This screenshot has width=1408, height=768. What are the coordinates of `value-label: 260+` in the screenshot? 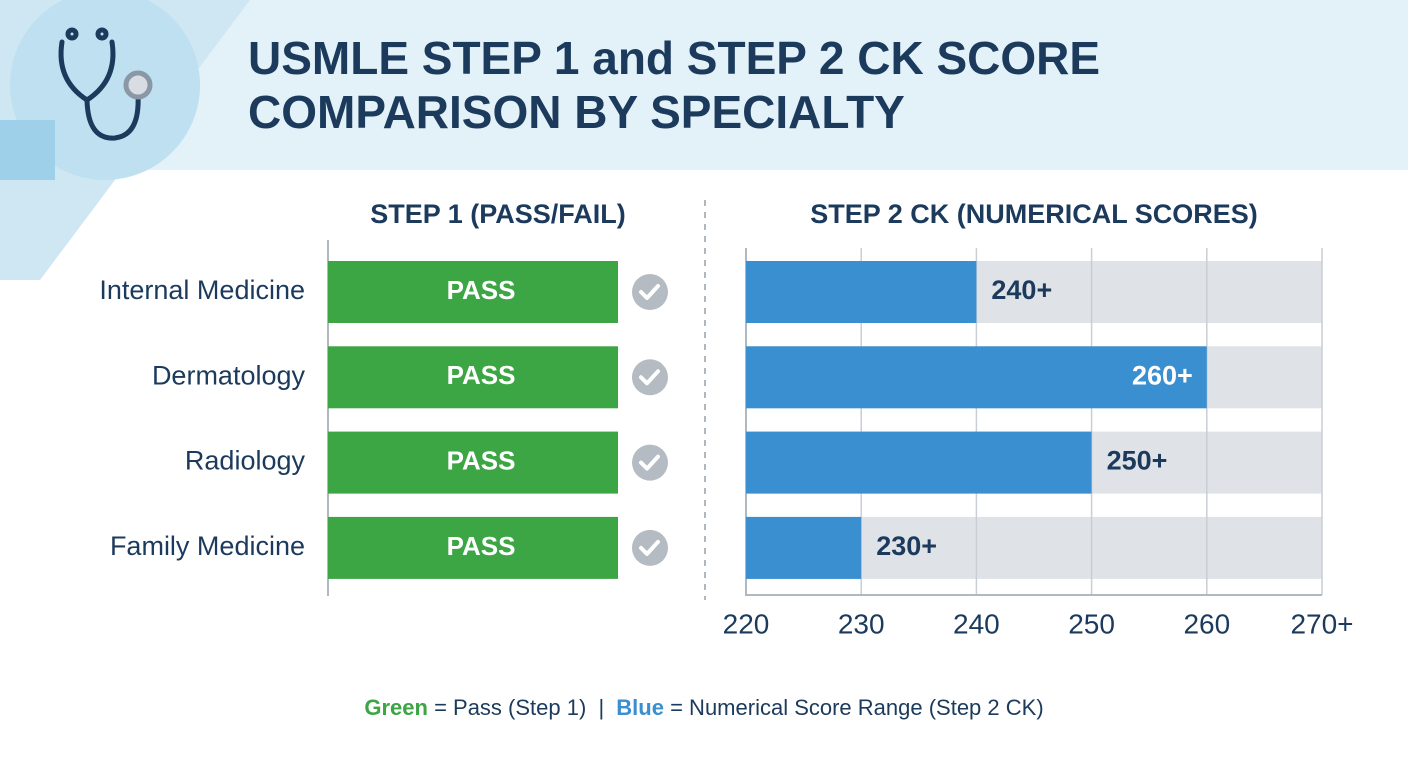 It's located at (1162, 375).